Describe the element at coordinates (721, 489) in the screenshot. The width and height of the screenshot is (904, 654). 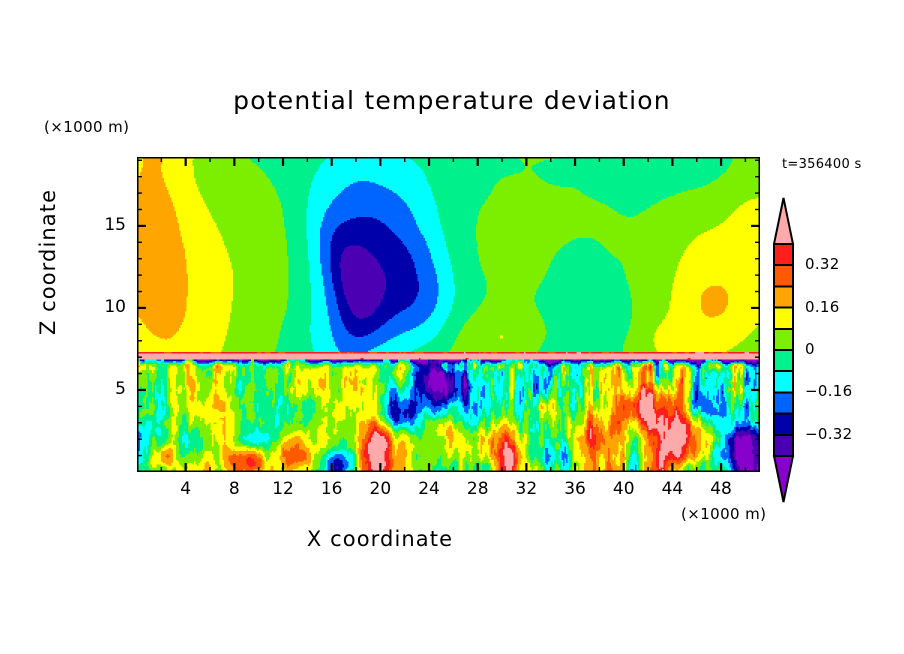
I see `x-tick-label: 48` at that location.